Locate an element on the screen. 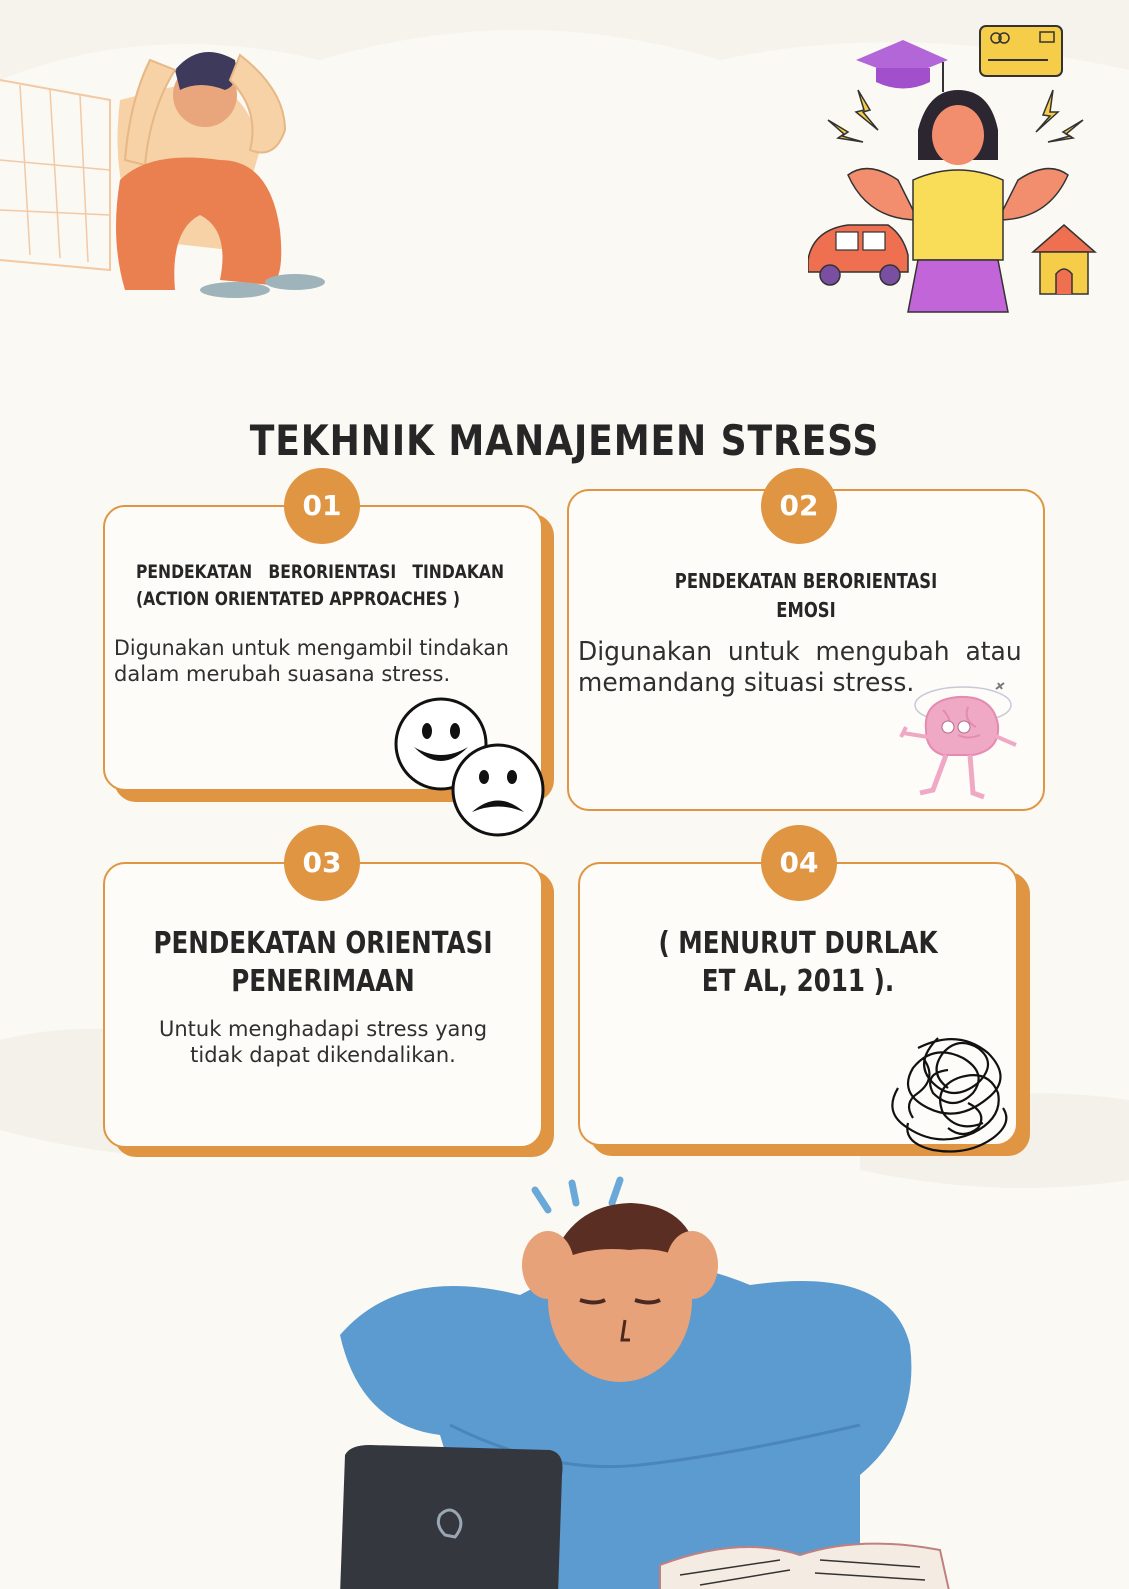  smiley-sad-faces-icon is located at coordinates (469, 767).